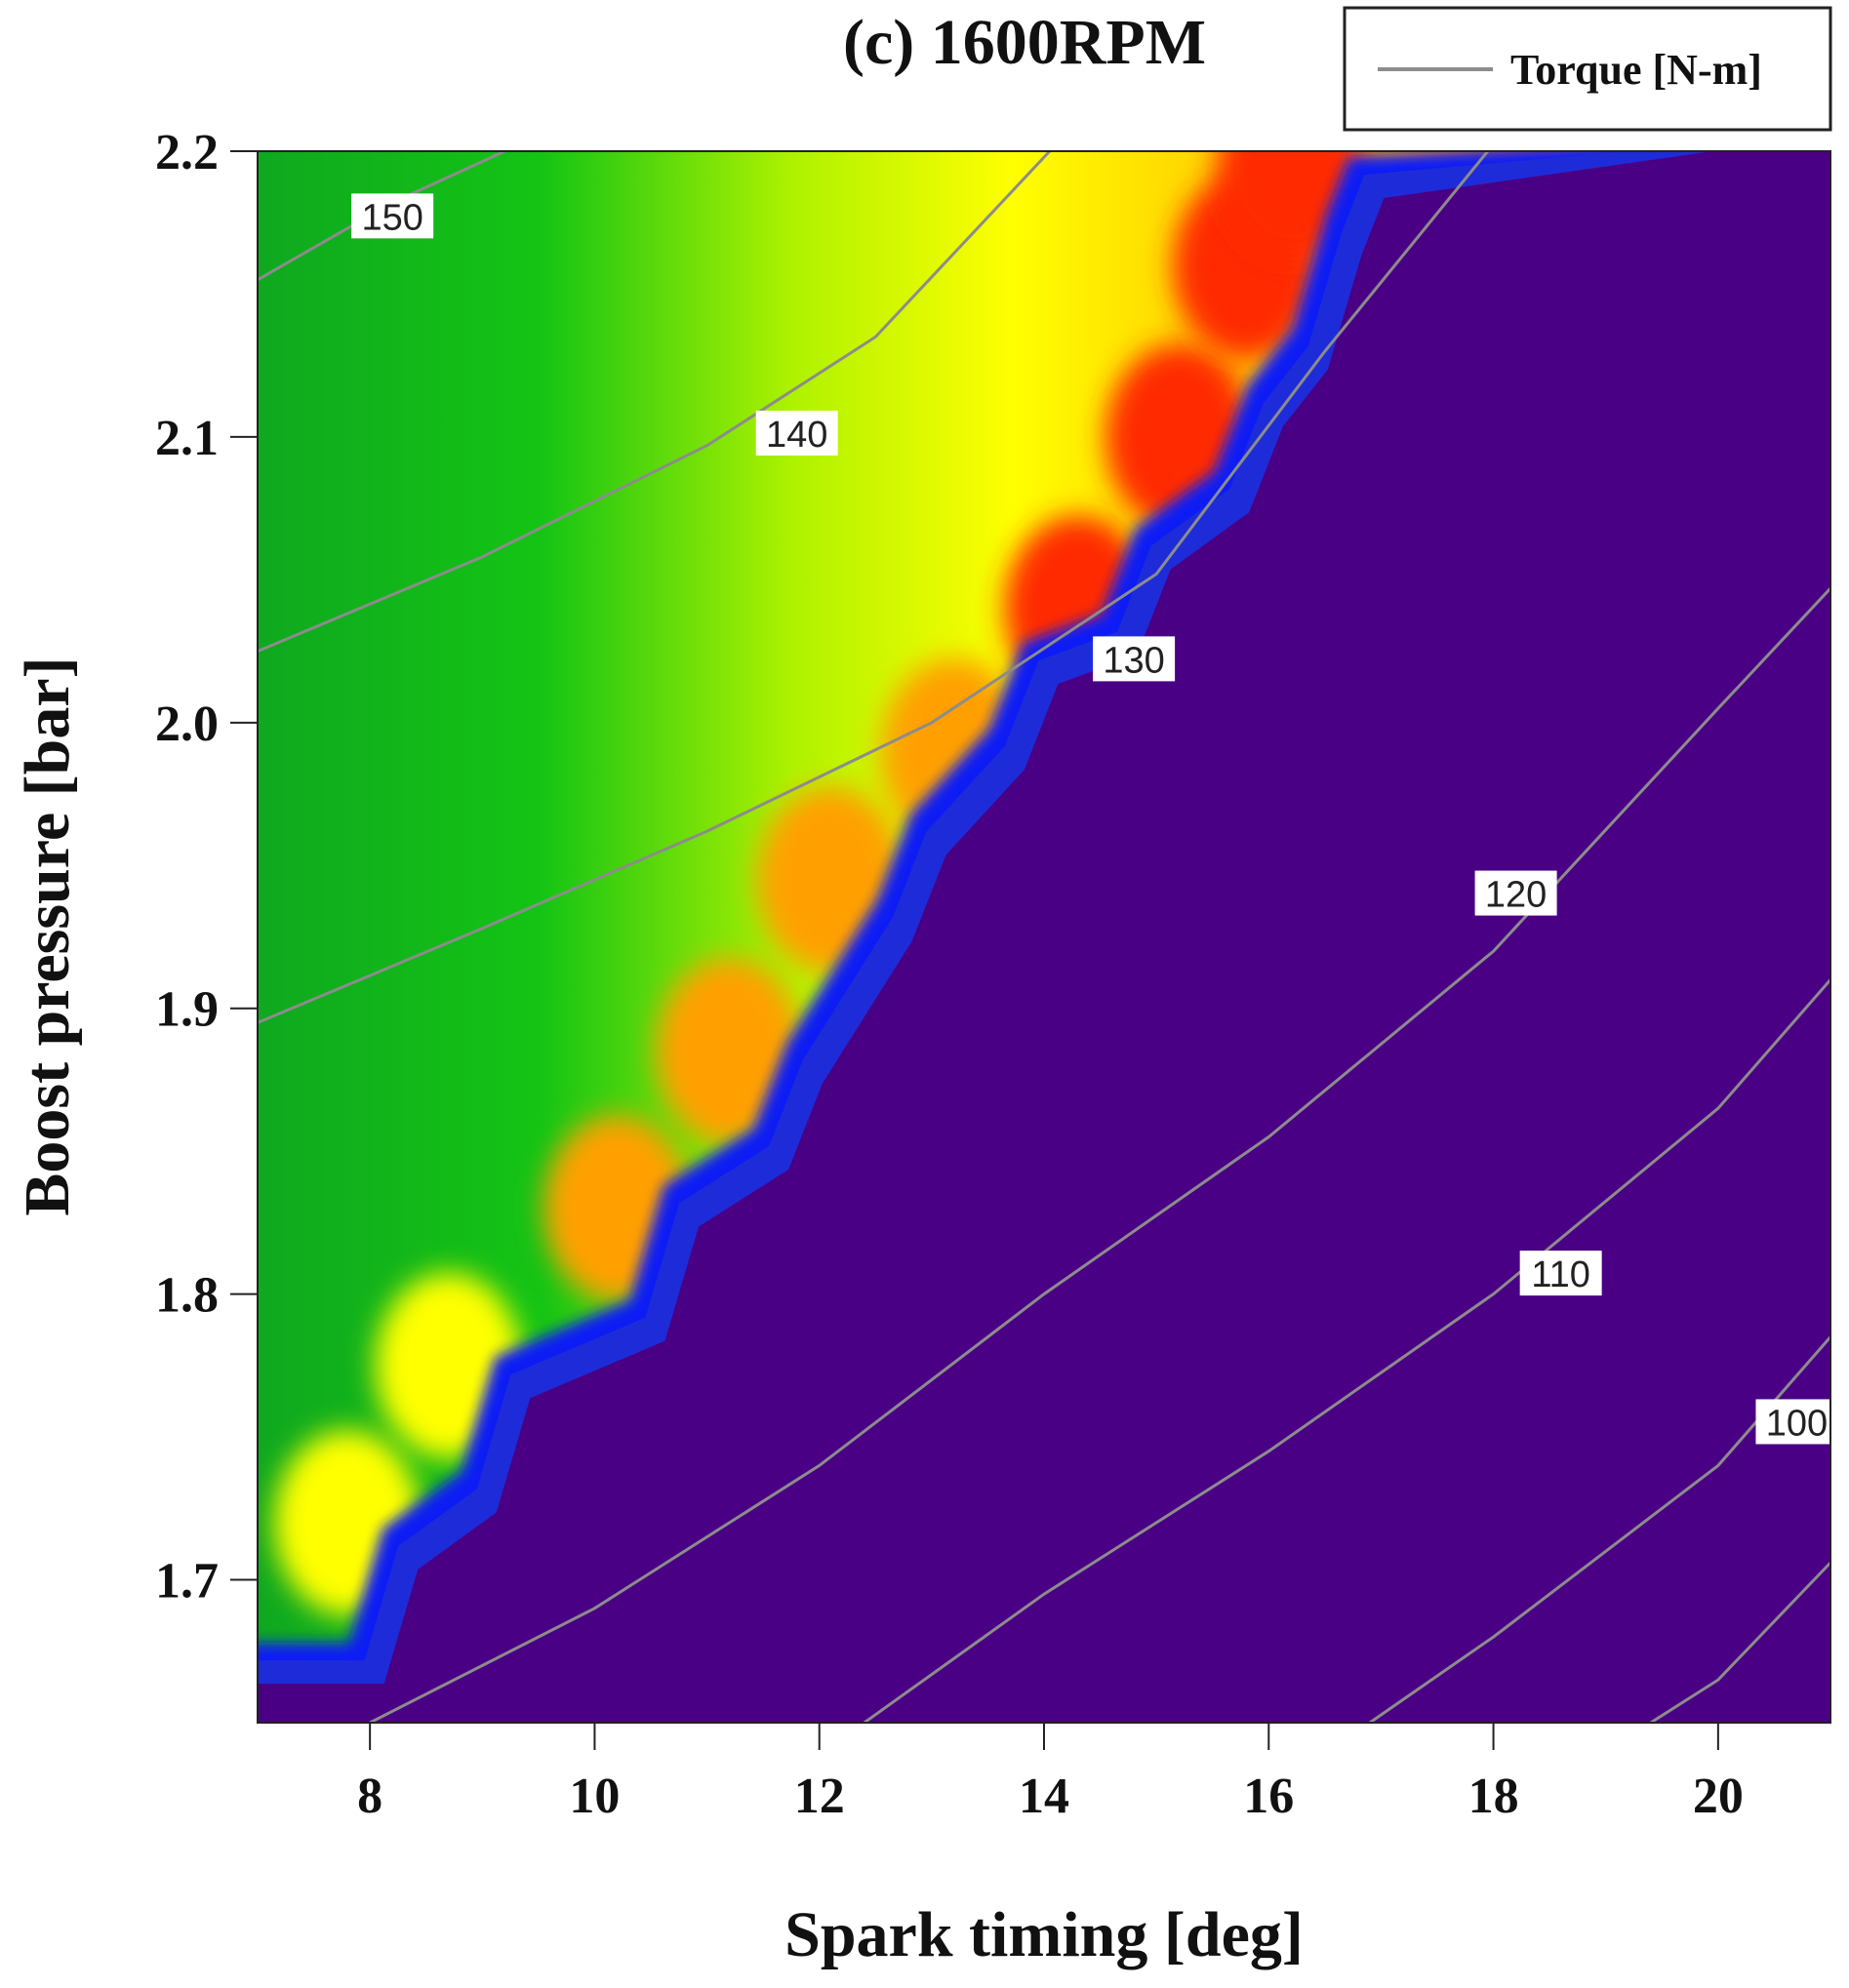 The image size is (1849, 1988). What do you see at coordinates (187, 1582) in the screenshot?
I see `y-tick-label-1.7: 1.7` at bounding box center [187, 1582].